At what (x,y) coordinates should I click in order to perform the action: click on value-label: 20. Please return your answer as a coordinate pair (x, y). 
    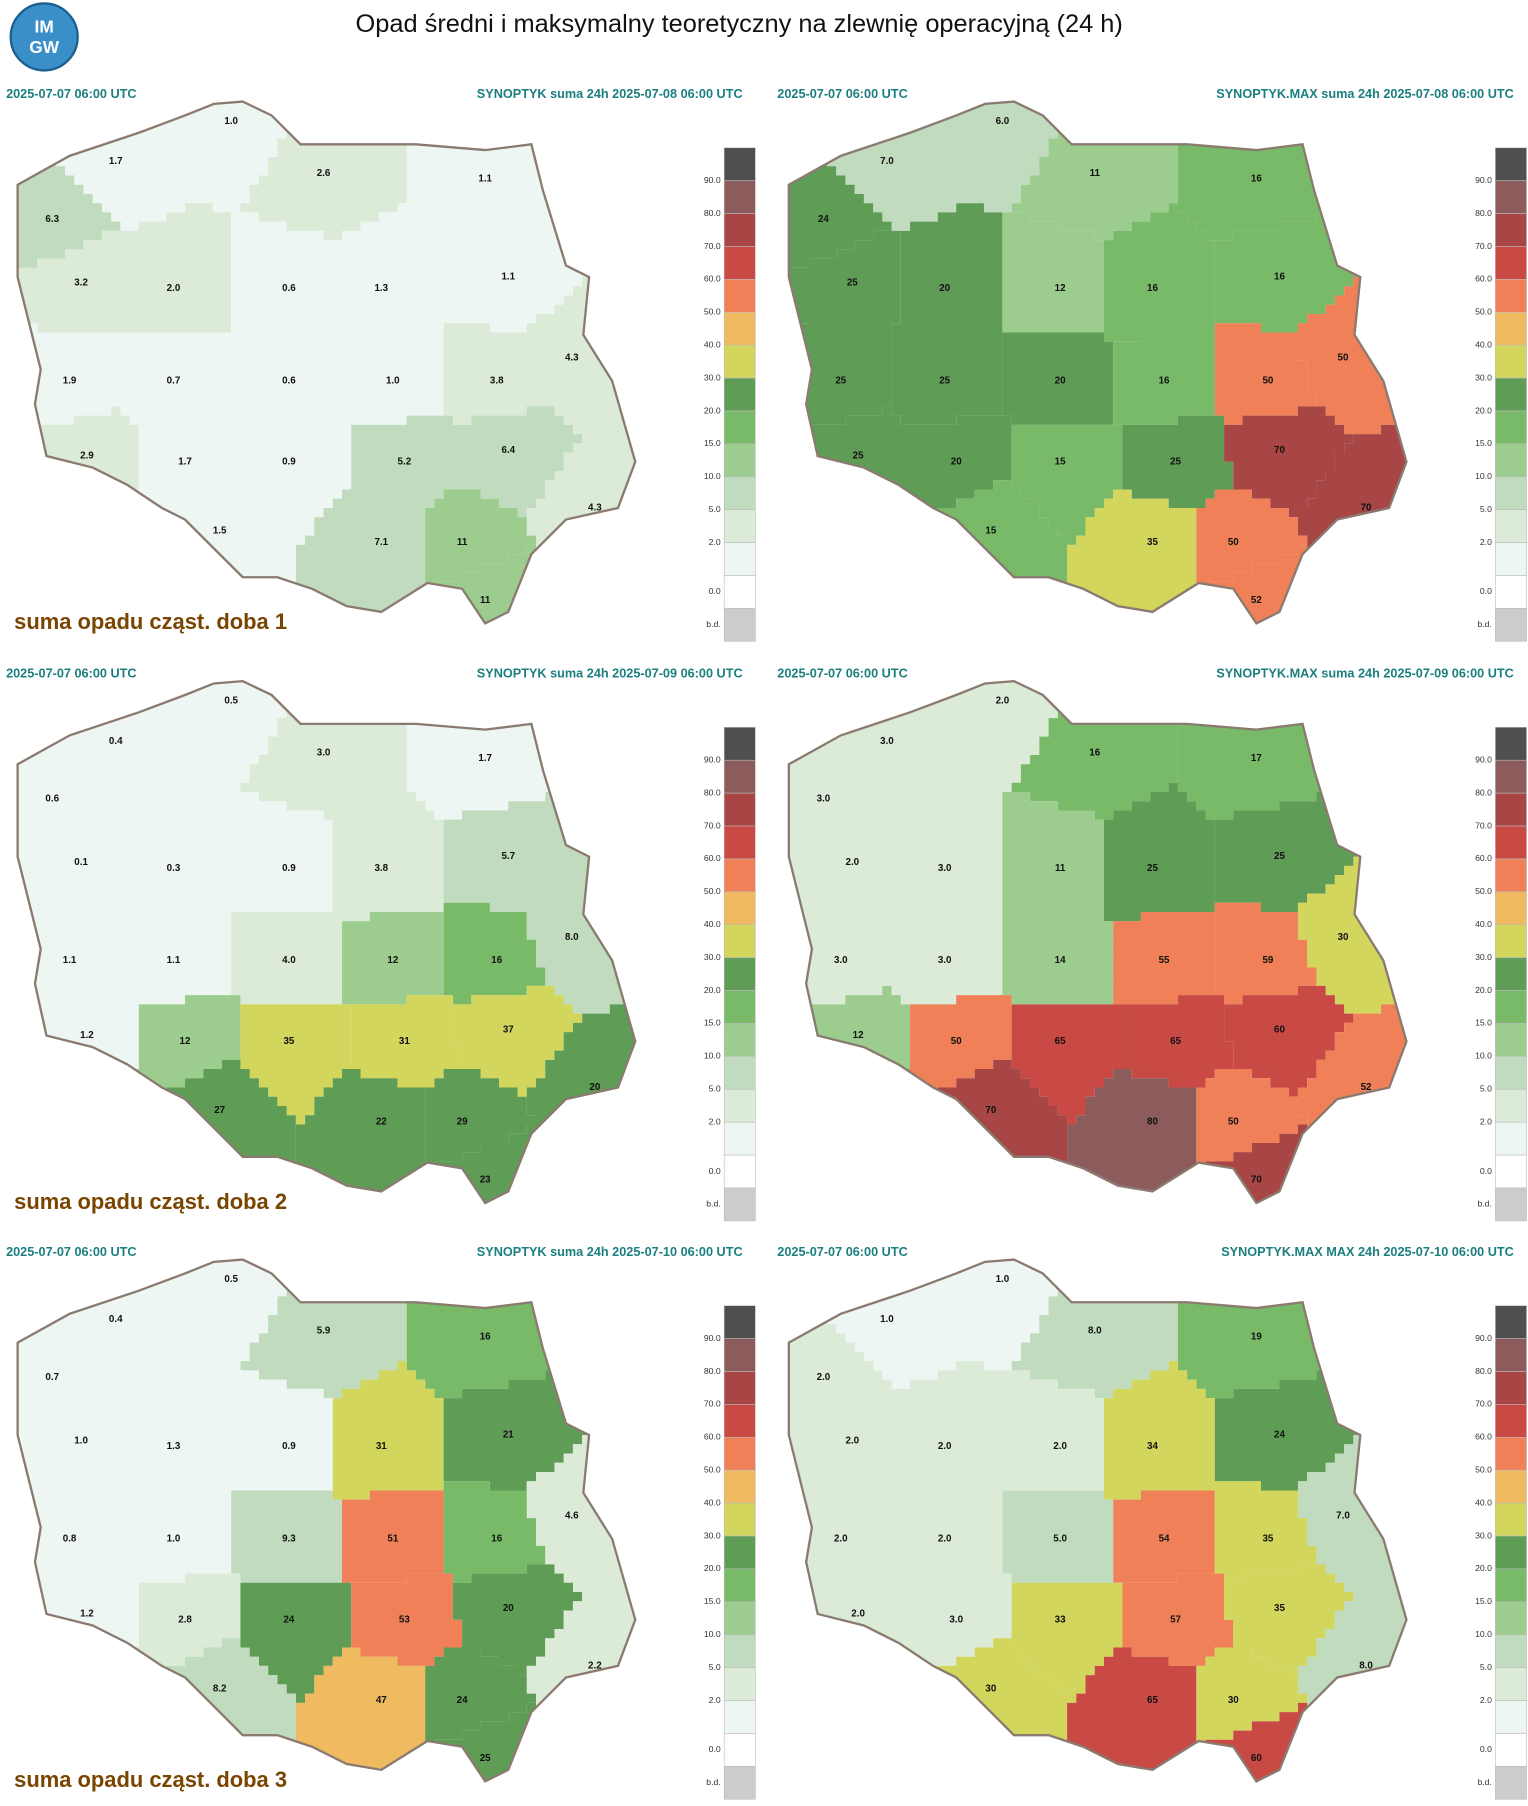
    Looking at the image, I should click on (944, 288).